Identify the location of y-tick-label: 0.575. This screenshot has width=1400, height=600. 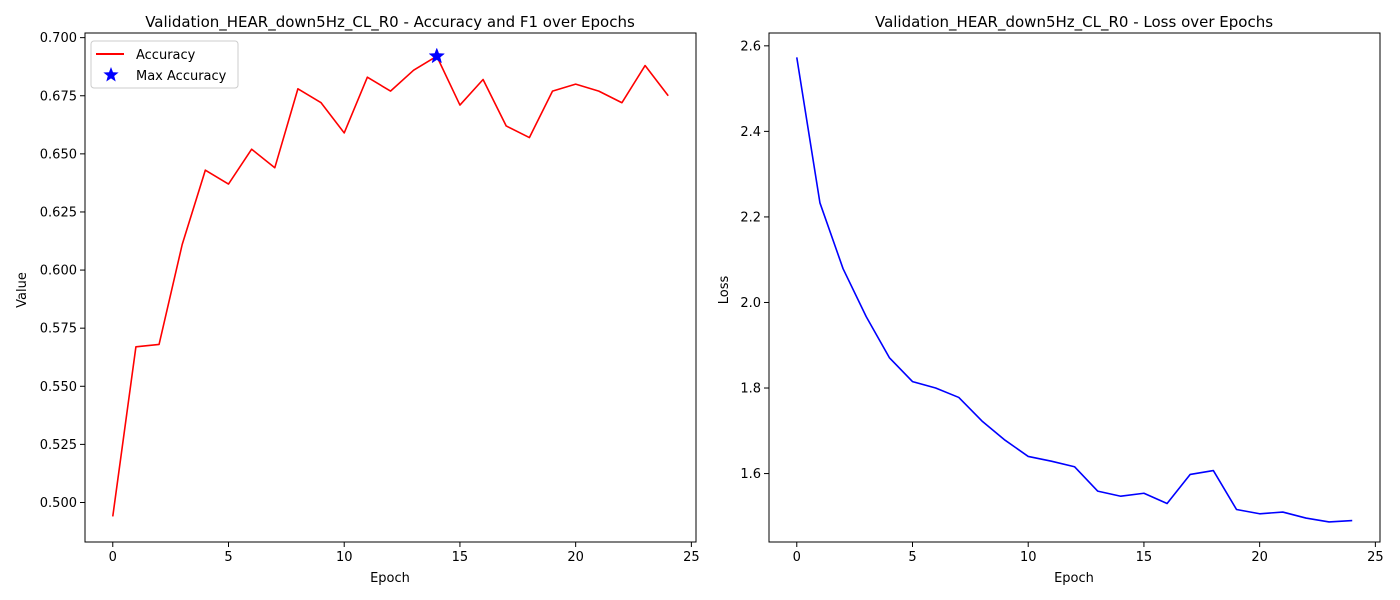
(58, 329).